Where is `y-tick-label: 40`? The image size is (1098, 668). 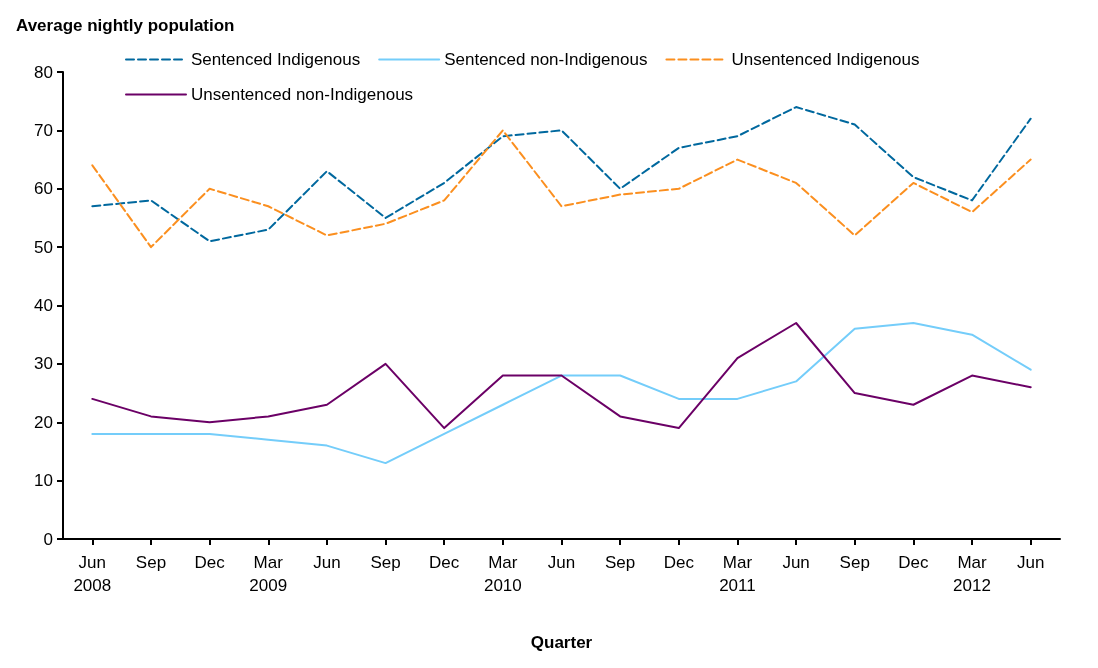
y-tick-label: 40 is located at coordinates (43, 305).